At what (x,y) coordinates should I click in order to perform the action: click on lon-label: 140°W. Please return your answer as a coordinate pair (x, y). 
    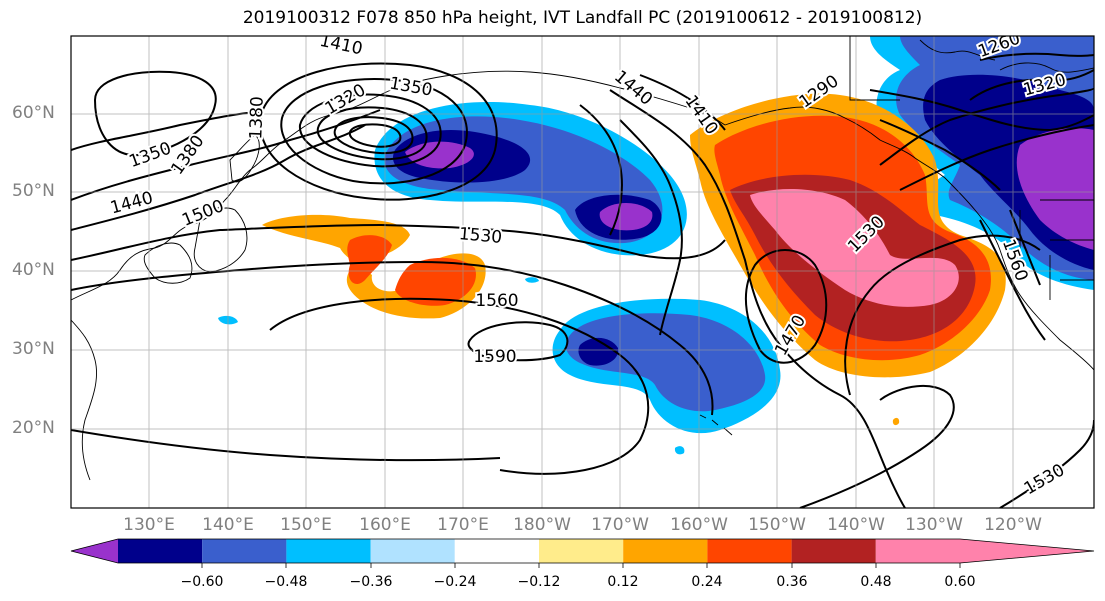
    Looking at the image, I should click on (856, 525).